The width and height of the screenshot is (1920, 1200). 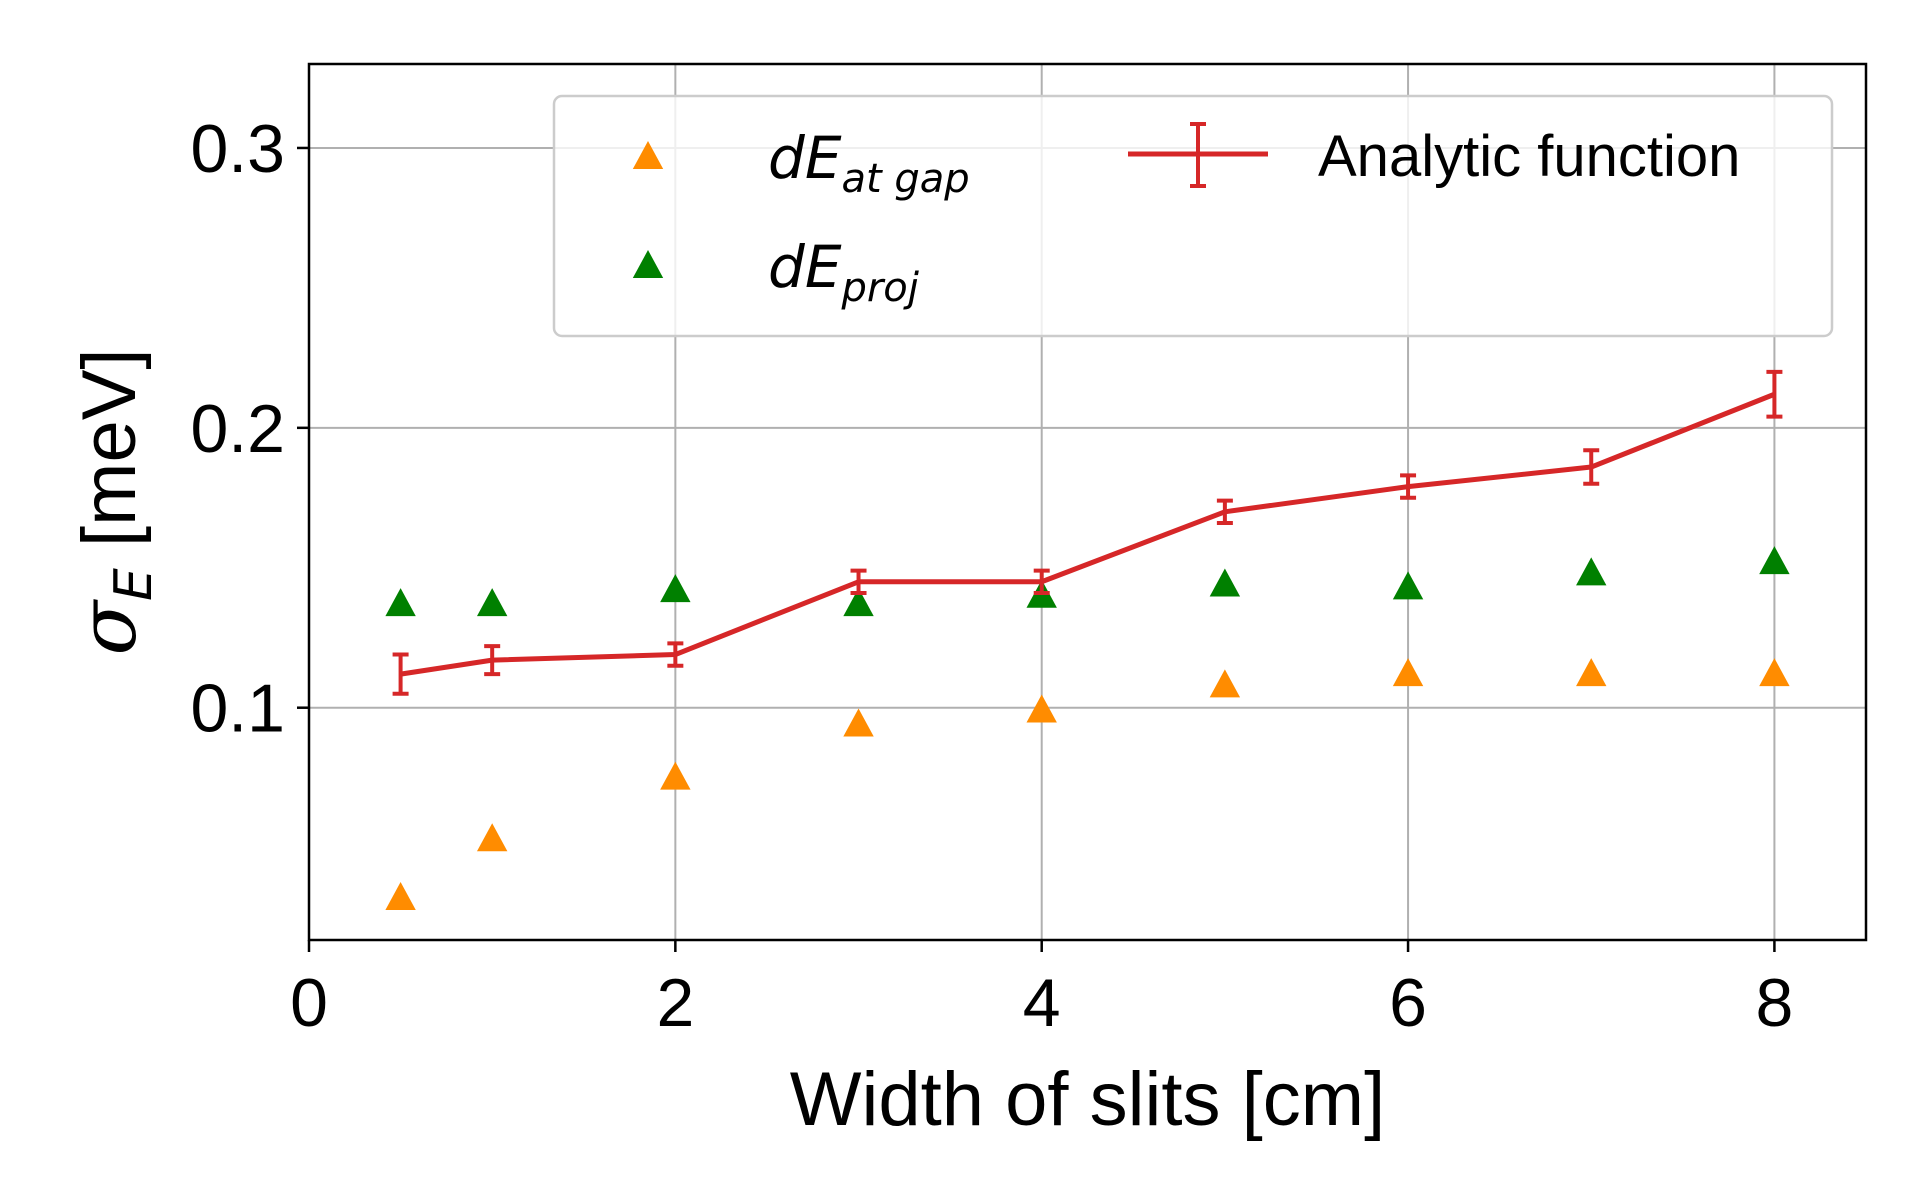 I want to click on y-axis-title-subscript: E, so click(x=134, y=584).